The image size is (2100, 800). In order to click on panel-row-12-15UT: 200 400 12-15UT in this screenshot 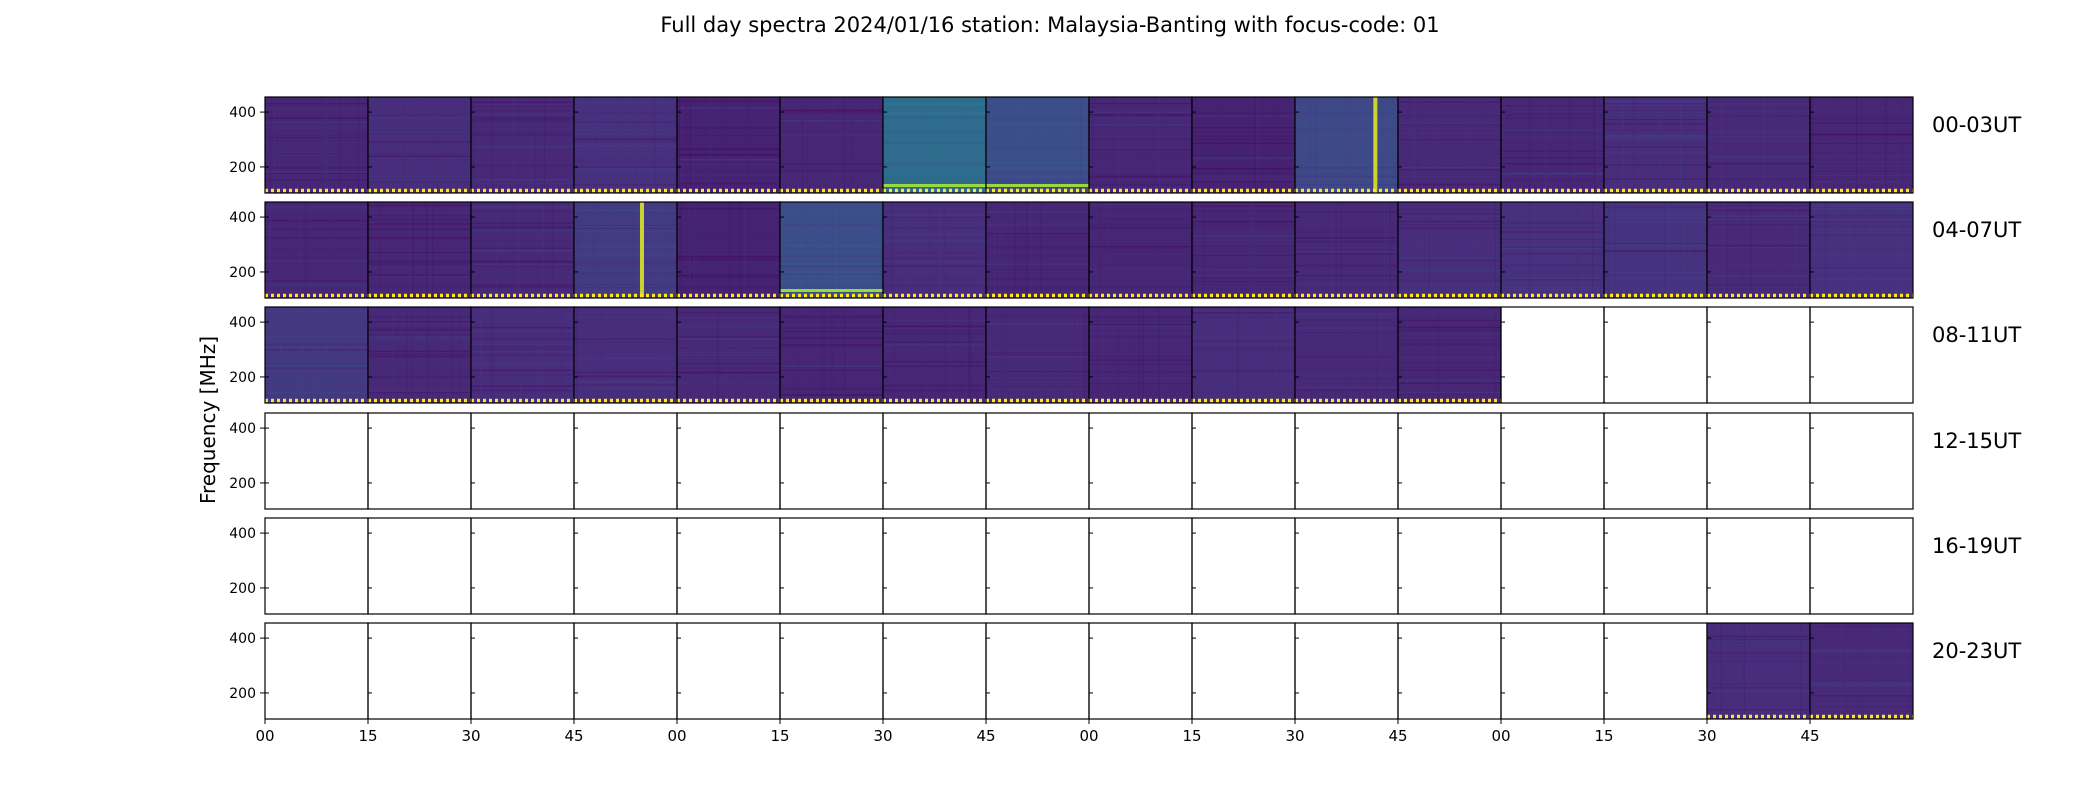, I will do `click(1125, 461)`.